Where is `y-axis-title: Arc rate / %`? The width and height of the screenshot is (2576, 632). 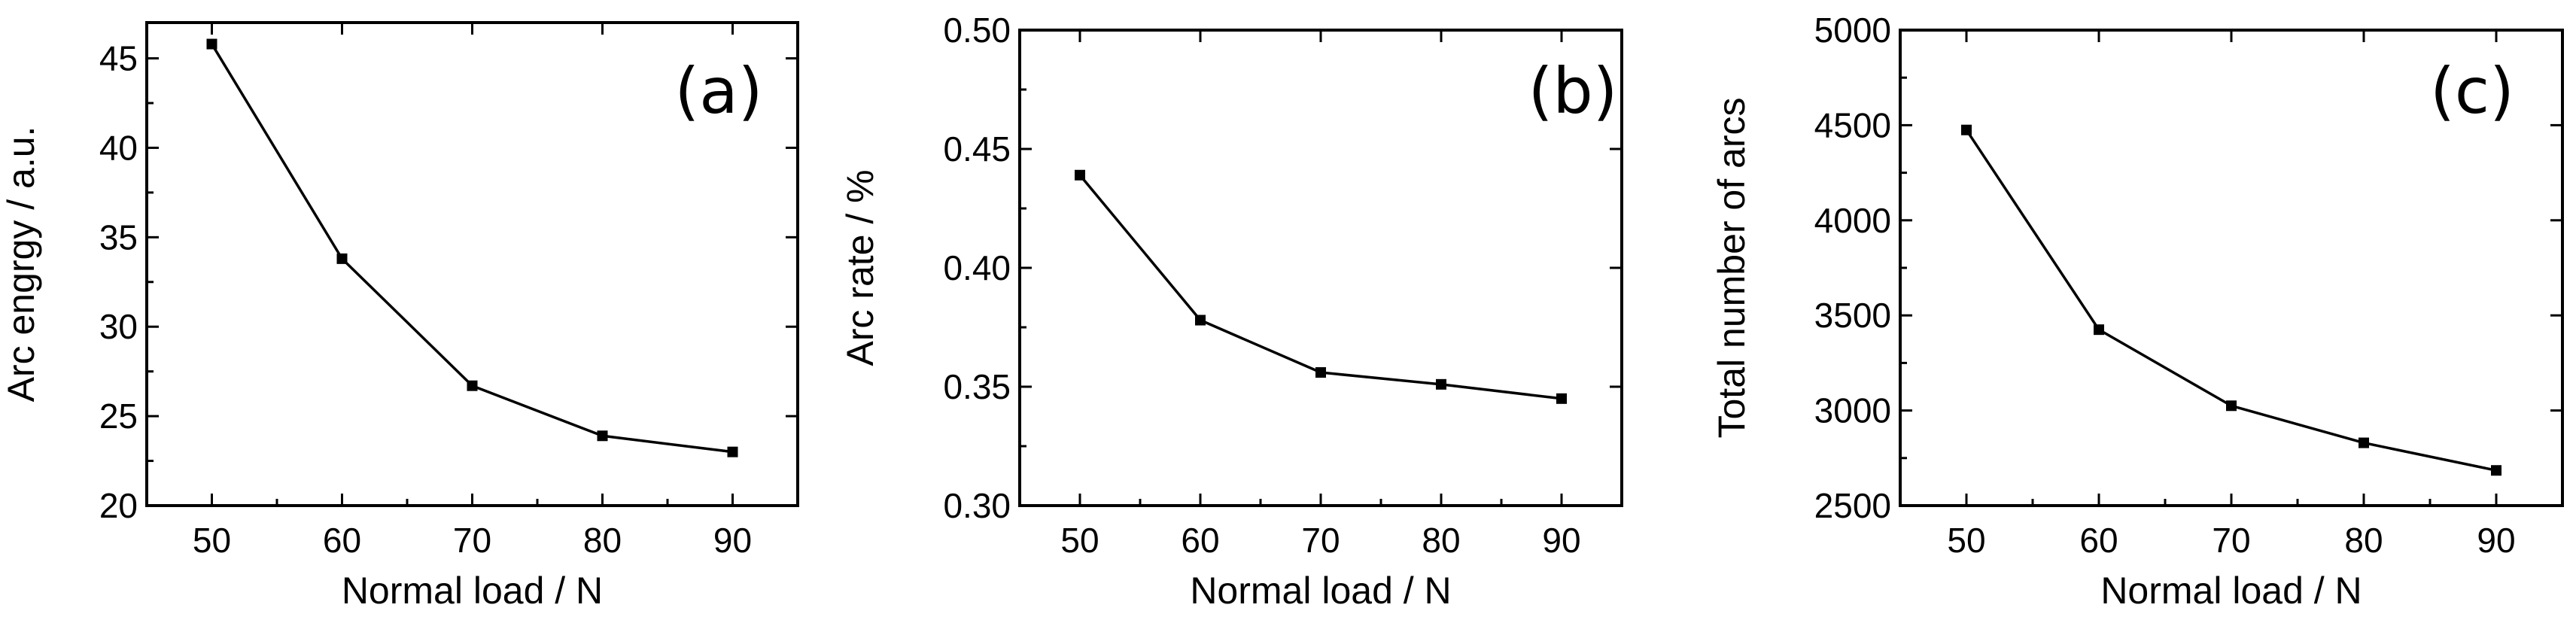
y-axis-title: Arc rate / % is located at coordinates (860, 267).